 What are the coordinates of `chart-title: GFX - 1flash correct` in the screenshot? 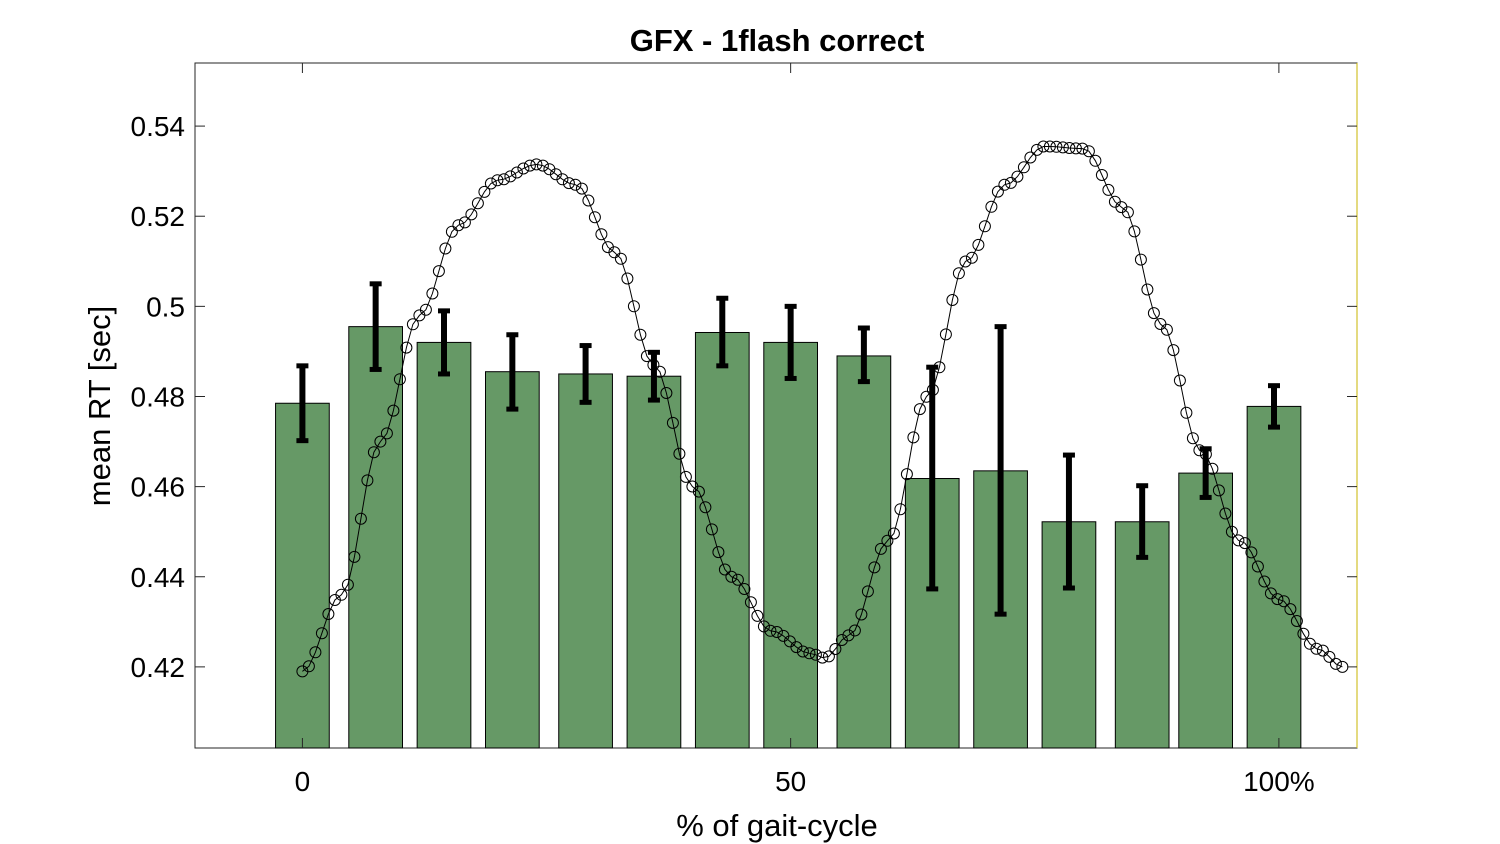 It's located at (777, 40).